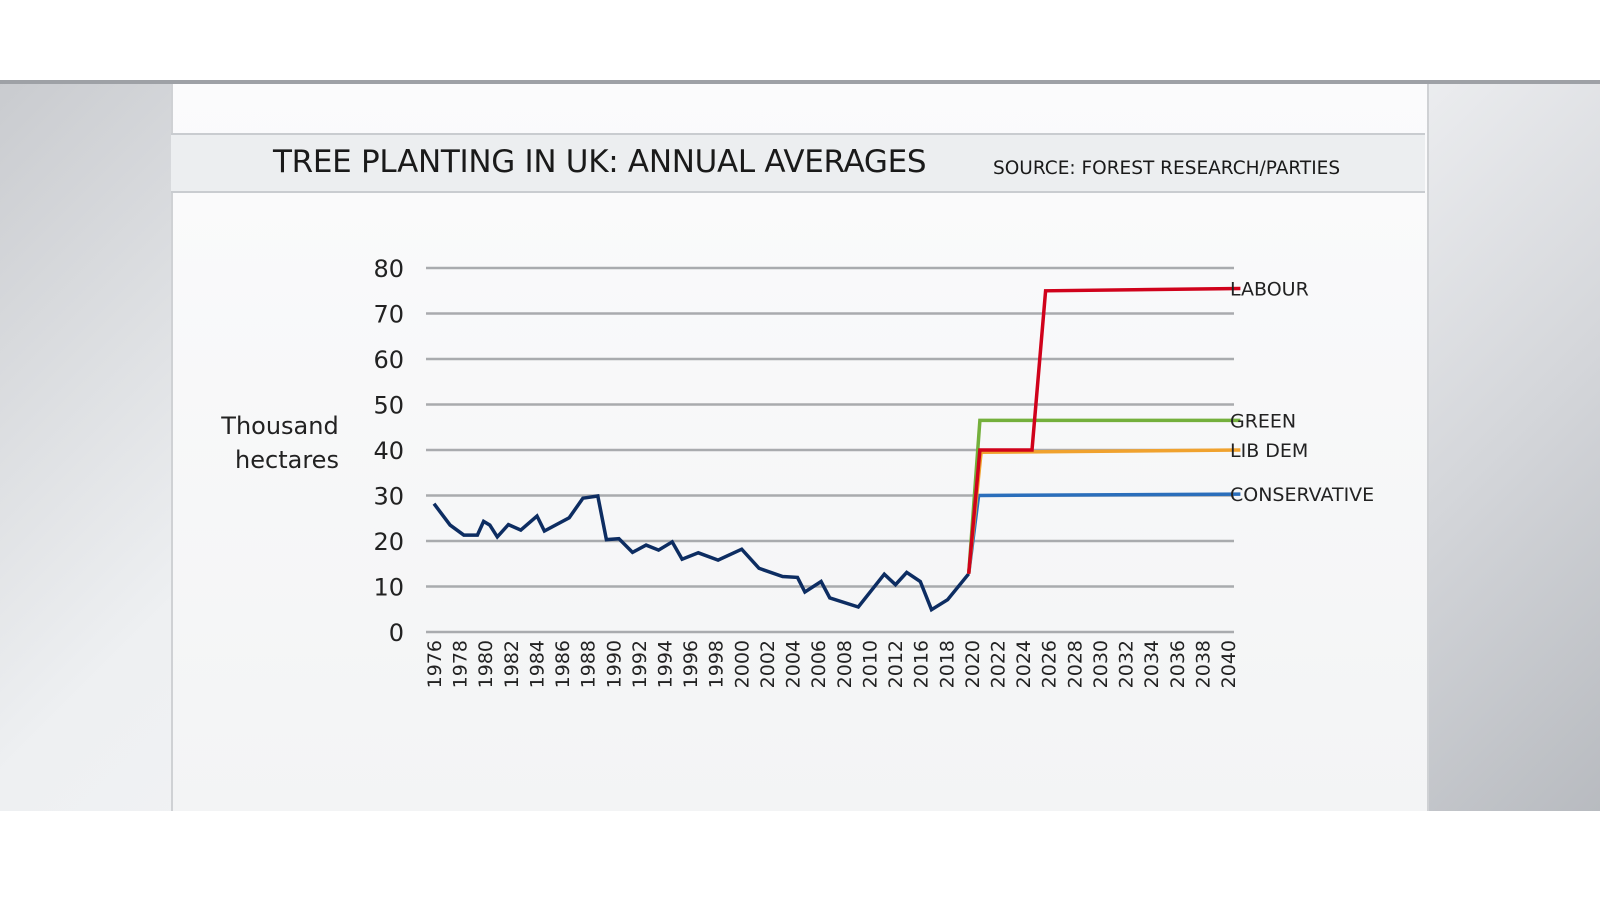  Describe the element at coordinates (287, 460) in the screenshot. I see `y-axis-title-line-2: hectares` at that location.